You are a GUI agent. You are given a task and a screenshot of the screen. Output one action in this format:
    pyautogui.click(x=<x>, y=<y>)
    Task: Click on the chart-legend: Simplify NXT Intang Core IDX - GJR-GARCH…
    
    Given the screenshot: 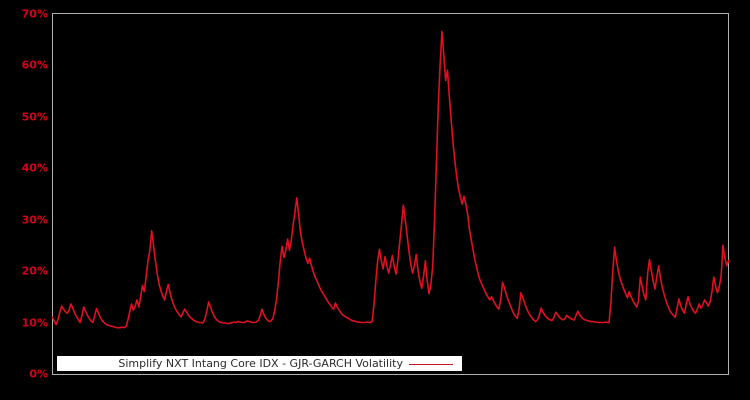 What is the action you would take?
    pyautogui.click(x=259, y=363)
    